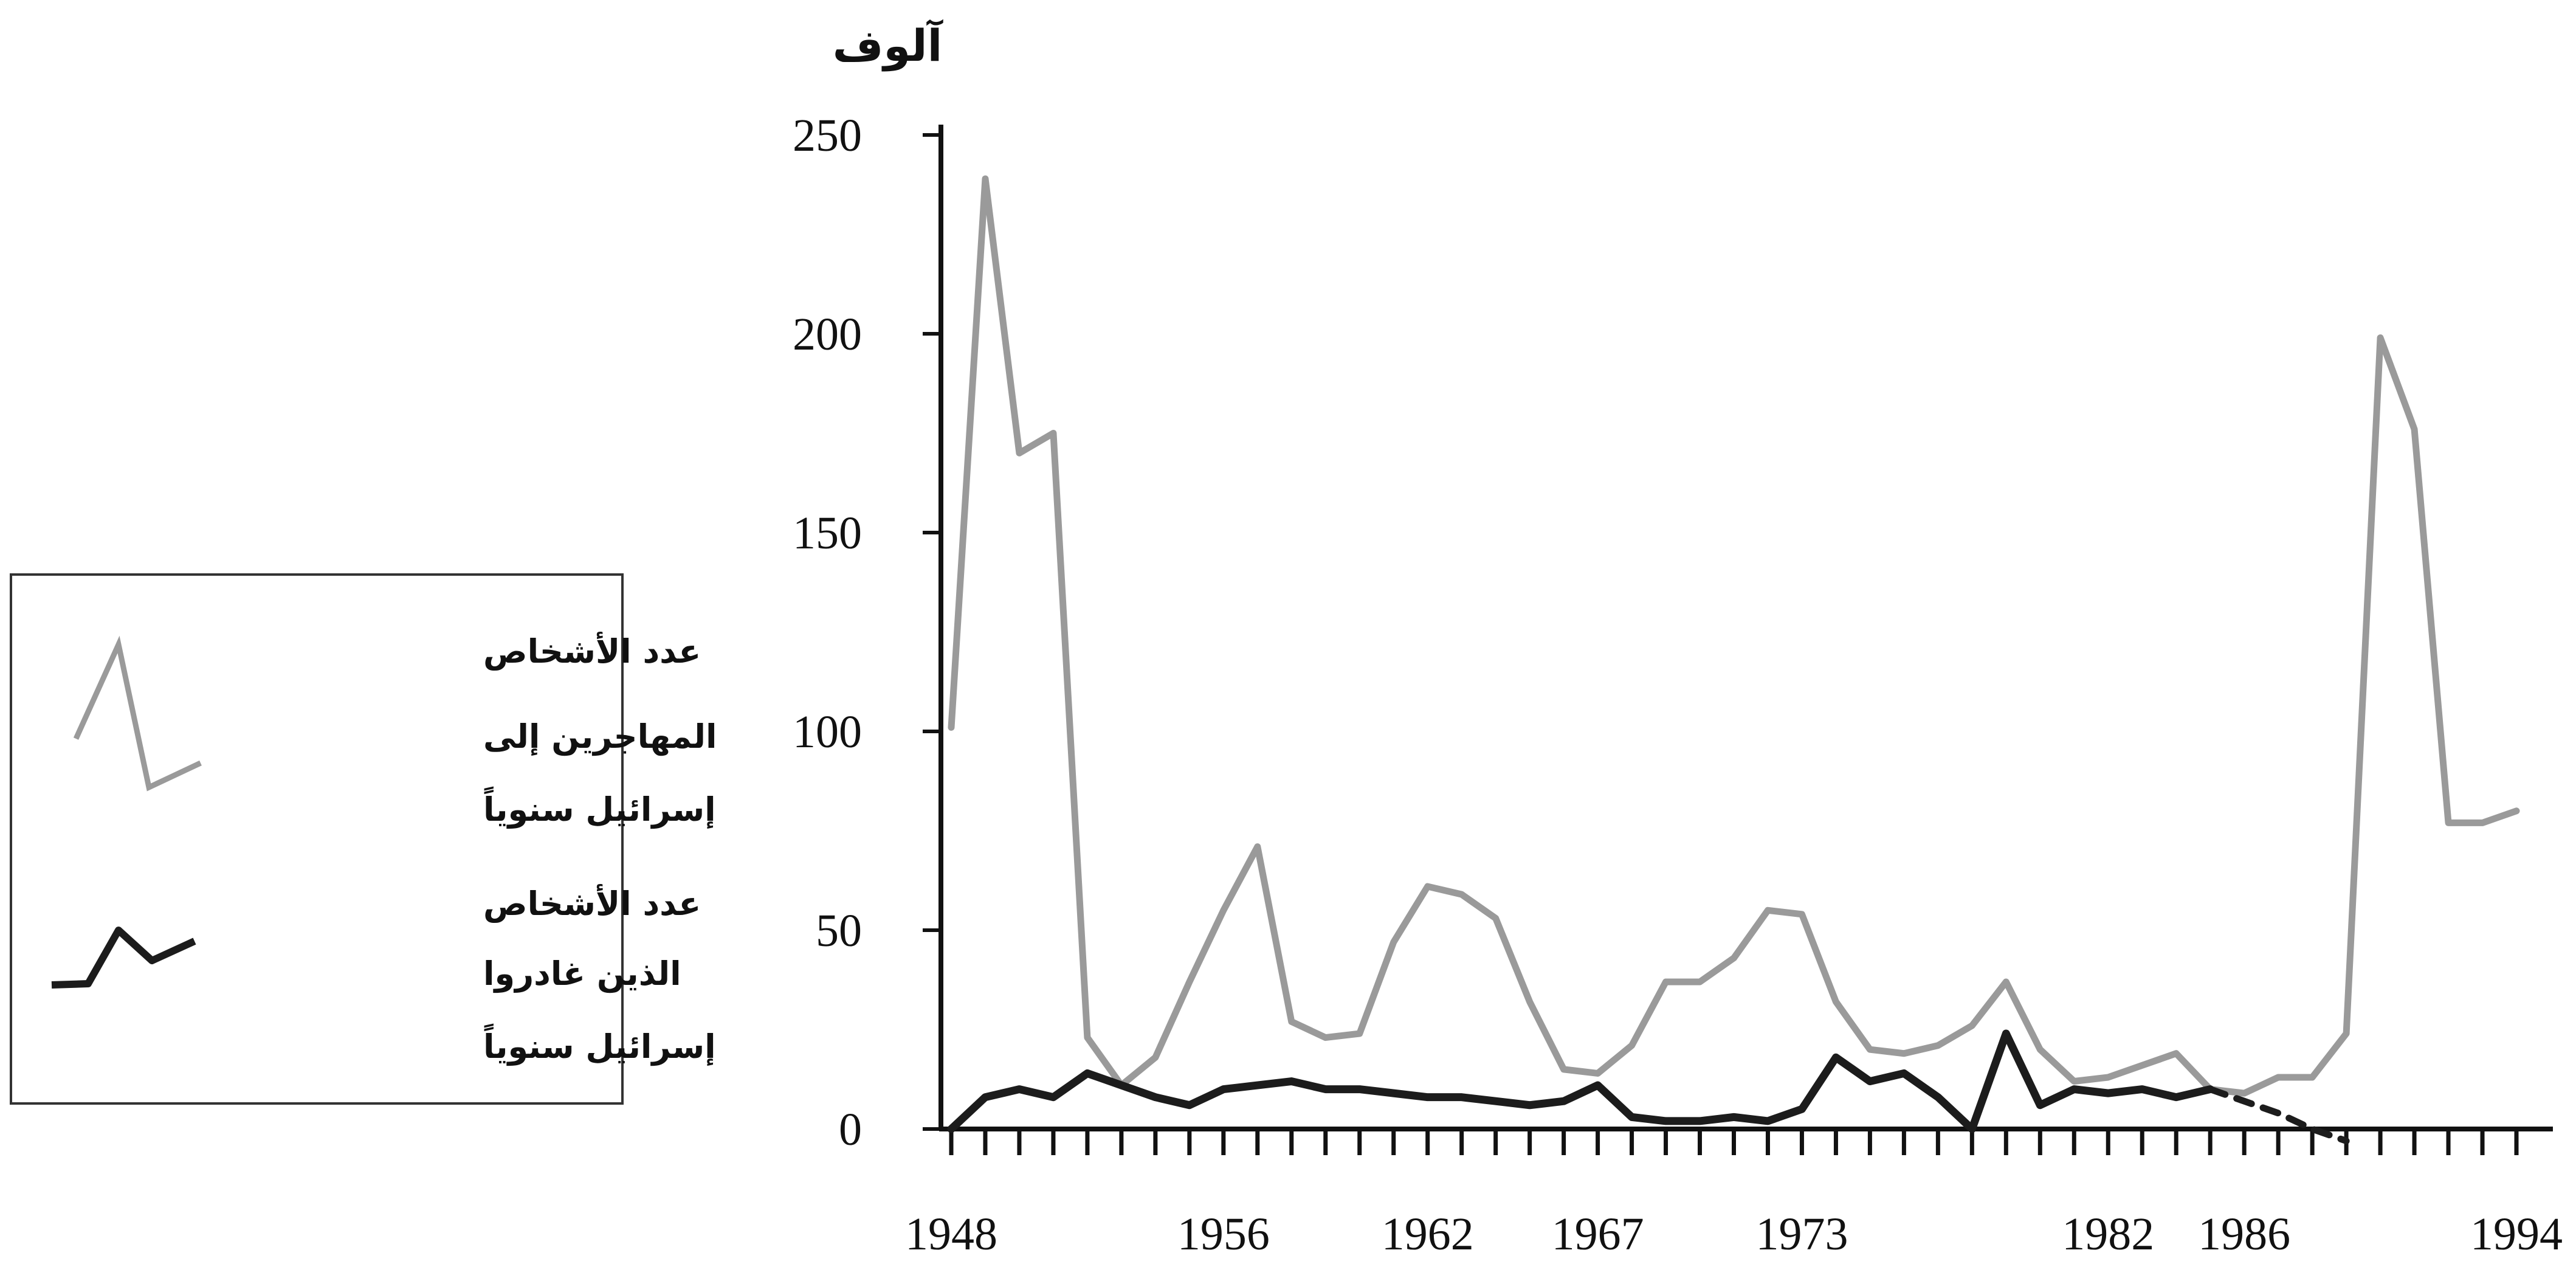 This screenshot has width=2576, height=1281. What do you see at coordinates (123, 958) in the screenshot?
I see `legend-swatch-emigrants` at bounding box center [123, 958].